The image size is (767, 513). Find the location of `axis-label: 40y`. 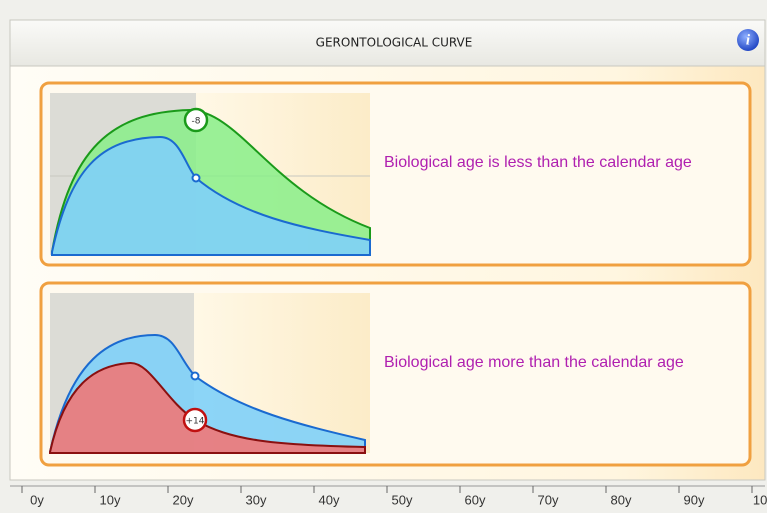

axis-label: 40y is located at coordinates (329, 499).